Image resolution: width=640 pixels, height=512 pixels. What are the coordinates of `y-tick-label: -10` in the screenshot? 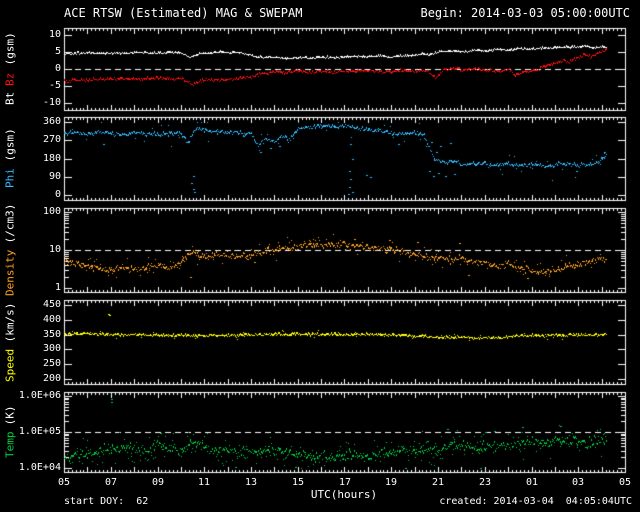 It's located at (51, 102).